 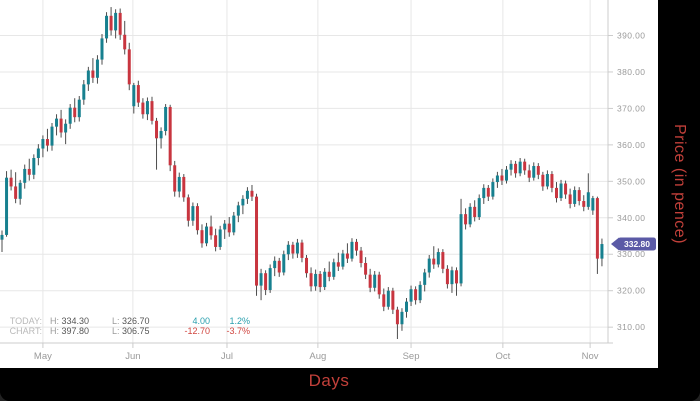 What do you see at coordinates (329, 380) in the screenshot?
I see `x-axis-title: Days` at bounding box center [329, 380].